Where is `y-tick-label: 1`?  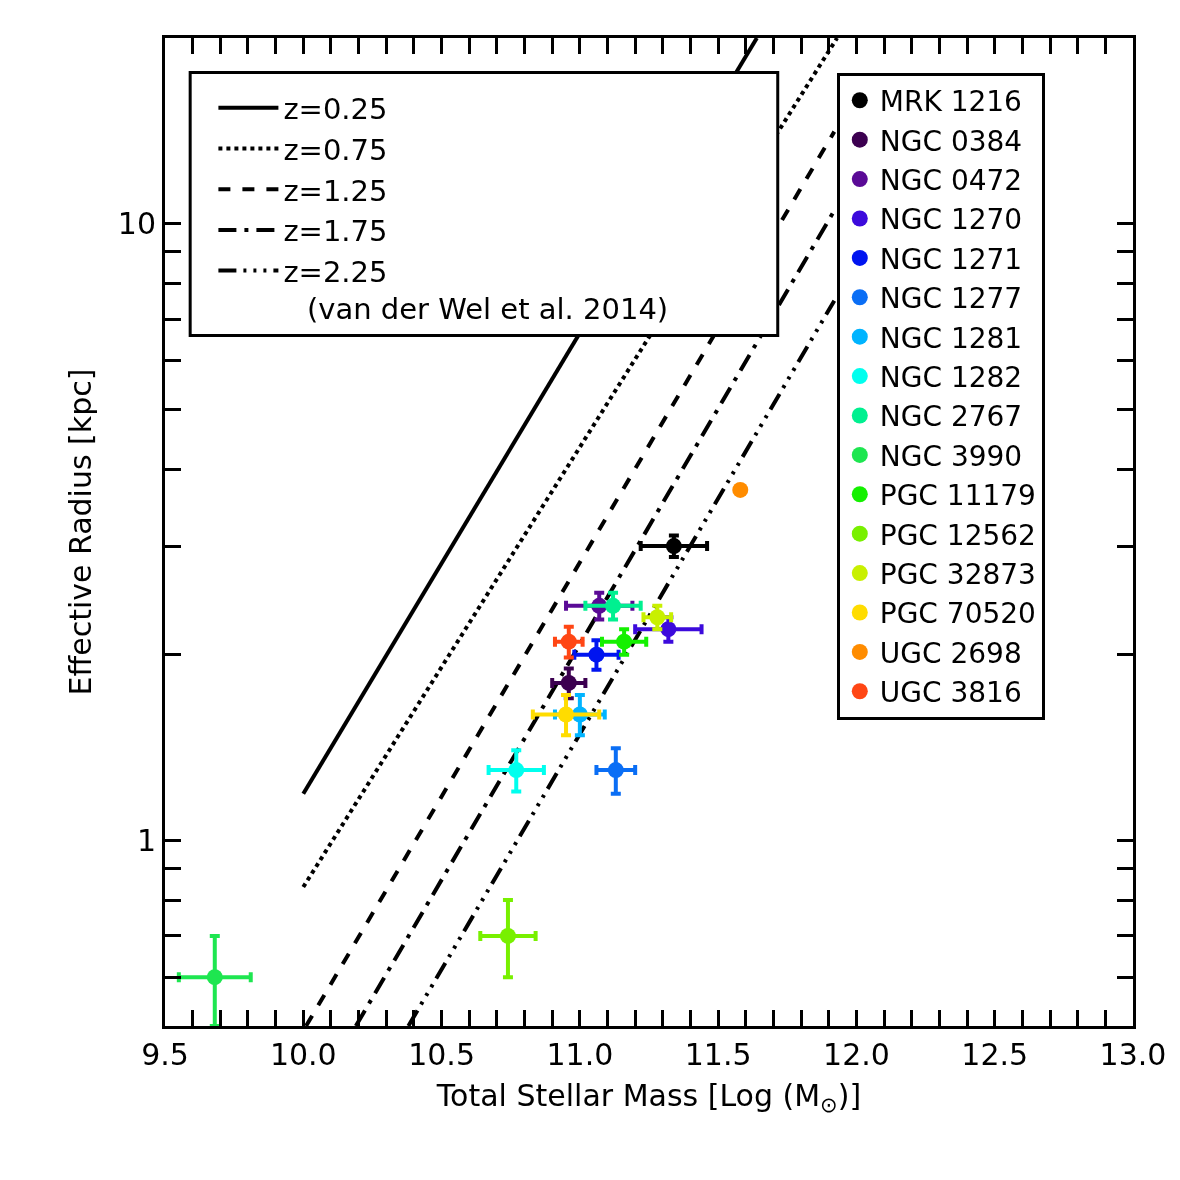
y-tick-label: 1 is located at coordinates (146, 840).